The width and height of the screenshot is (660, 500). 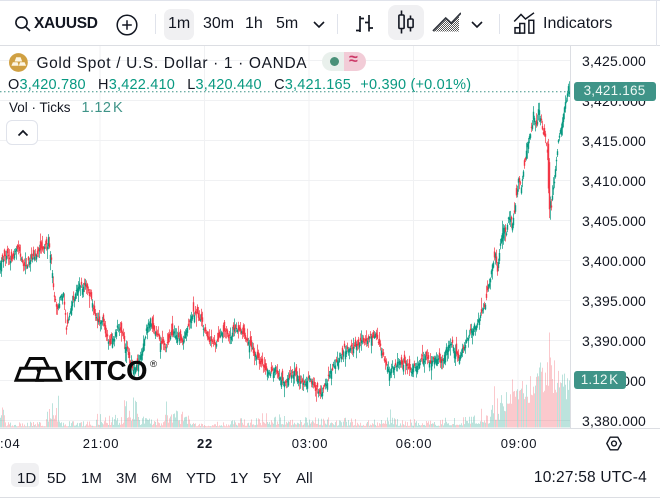 I want to click on svg-text: KITCO, so click(x=105, y=370).